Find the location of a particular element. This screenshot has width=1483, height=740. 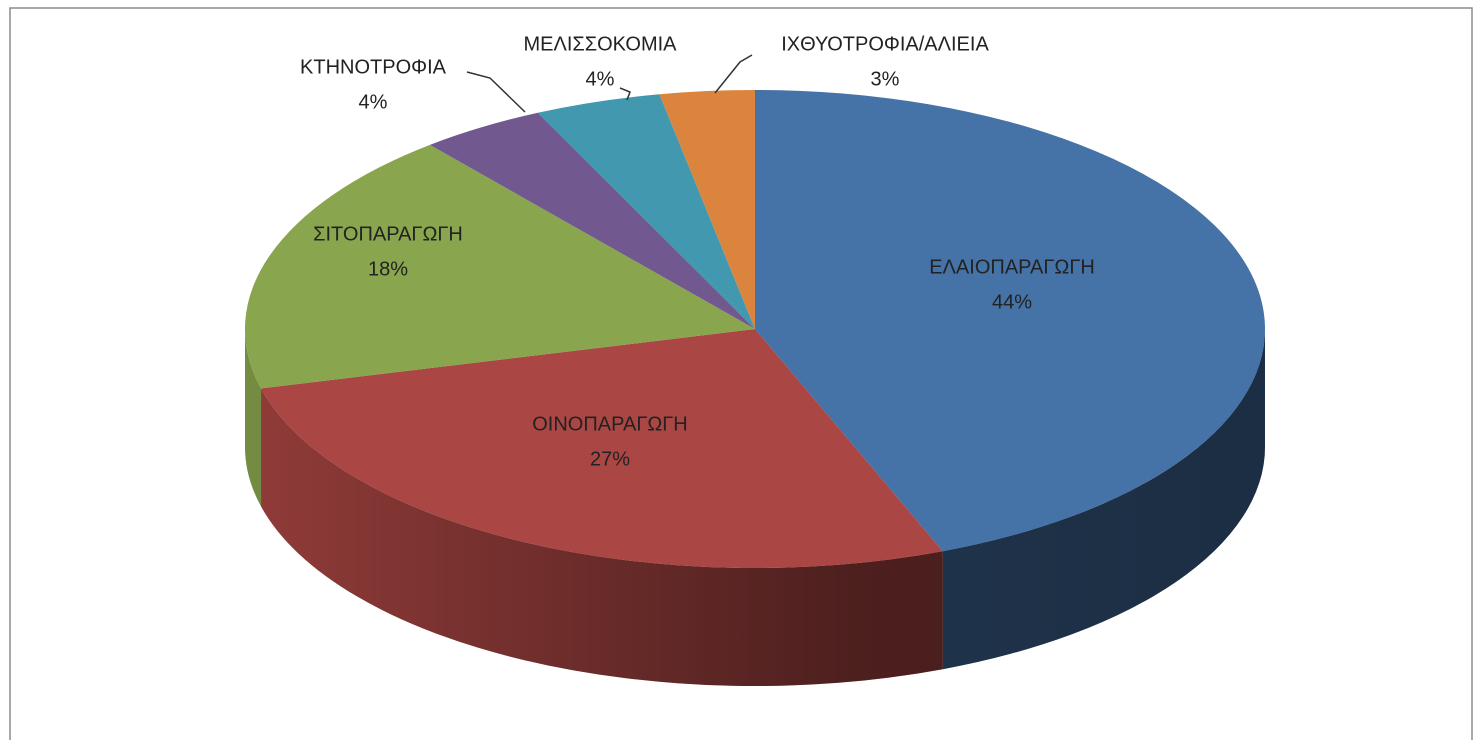

slice-value-label: 44% is located at coordinates (1012, 302).